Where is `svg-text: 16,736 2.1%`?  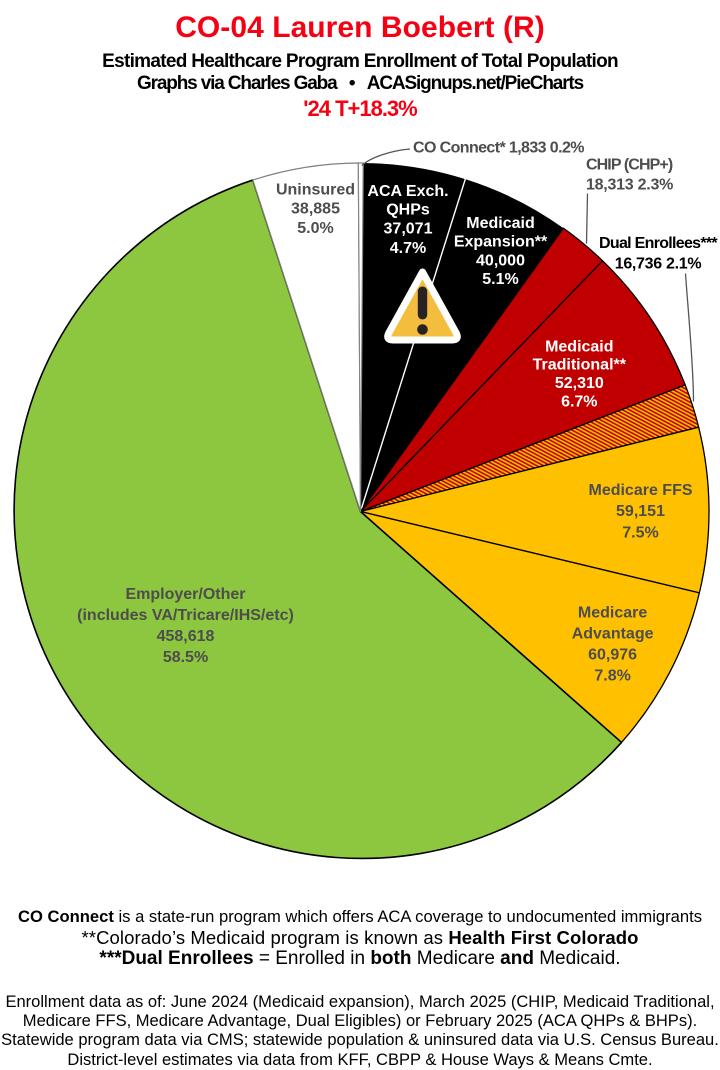
svg-text: 16,736 2.1% is located at coordinates (658, 263).